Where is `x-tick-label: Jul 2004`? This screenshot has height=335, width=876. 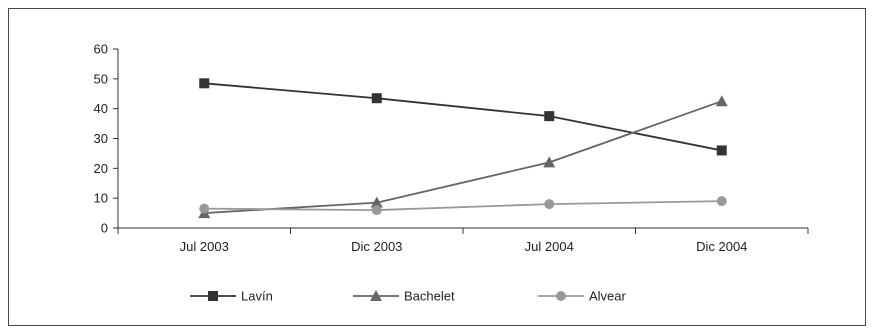 x-tick-label: Jul 2004 is located at coordinates (549, 246).